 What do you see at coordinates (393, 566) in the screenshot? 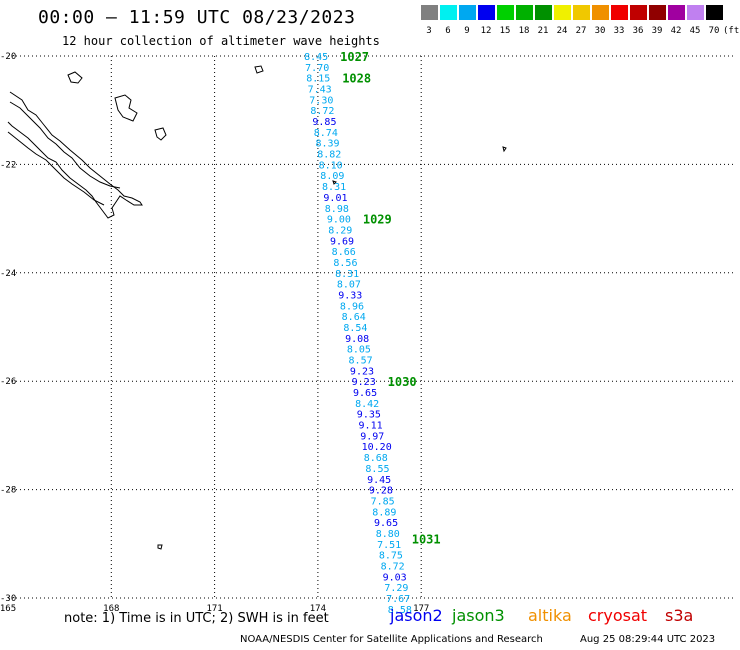
I see `wave-height-label: 8.72` at bounding box center [393, 566].